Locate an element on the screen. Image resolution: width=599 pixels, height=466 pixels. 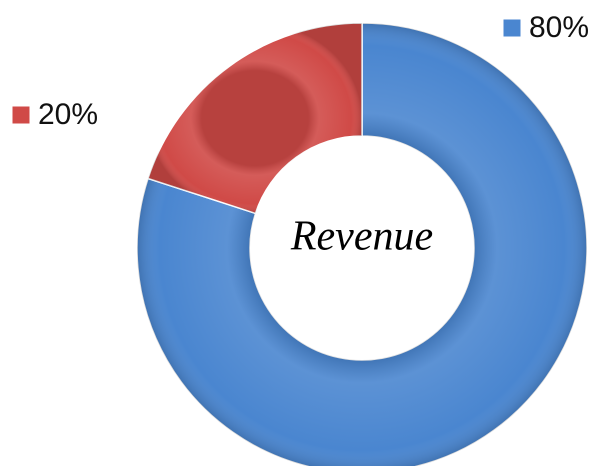
donut-slice is located at coordinates (255, 118).